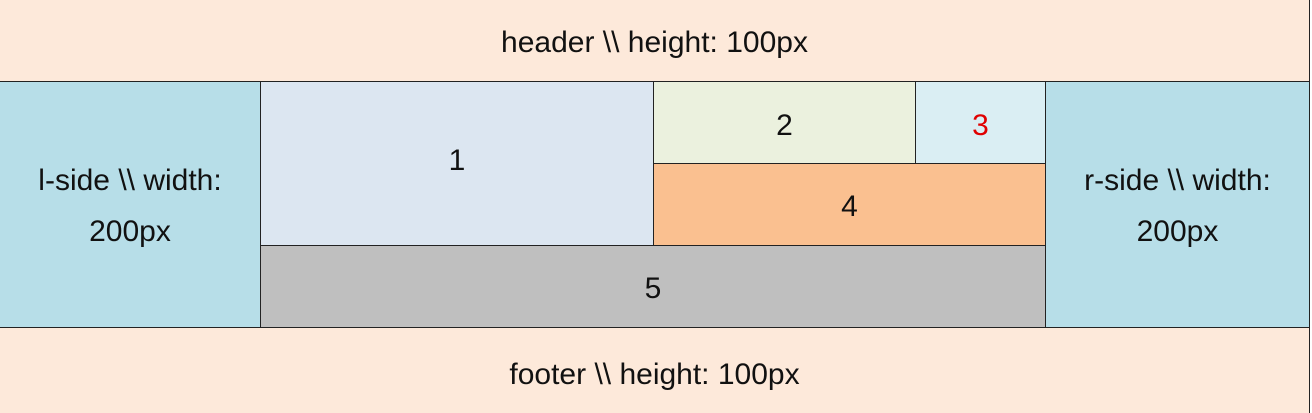 Image resolution: width=1312 pixels, height=413 pixels. I want to click on right-side-label-line2: 200px, so click(1177, 231).